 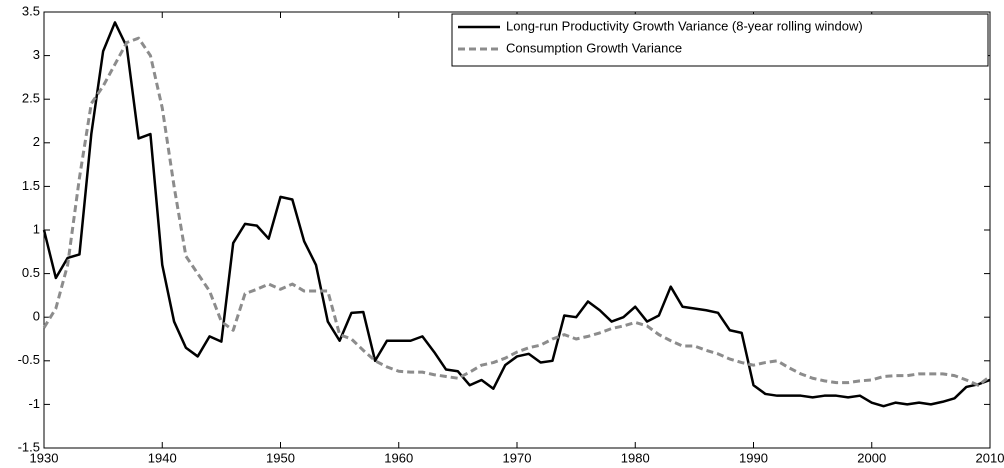 I want to click on x-tick-label: 1990, so click(x=753, y=457).